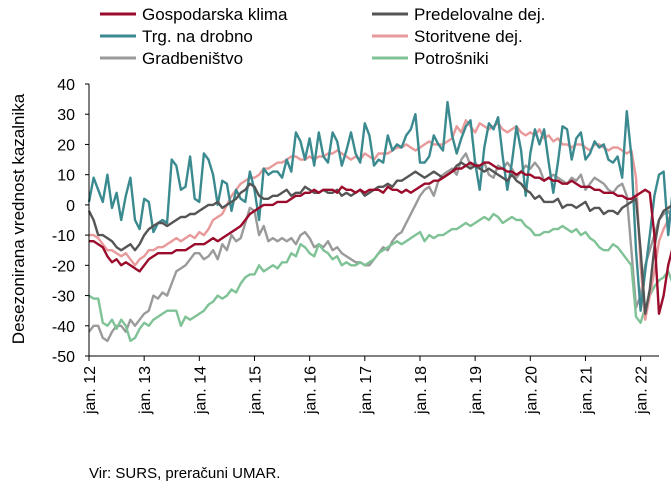 This screenshot has width=671, height=496. Describe the element at coordinates (63, 266) in the screenshot. I see `y-tick-label: -20` at that location.